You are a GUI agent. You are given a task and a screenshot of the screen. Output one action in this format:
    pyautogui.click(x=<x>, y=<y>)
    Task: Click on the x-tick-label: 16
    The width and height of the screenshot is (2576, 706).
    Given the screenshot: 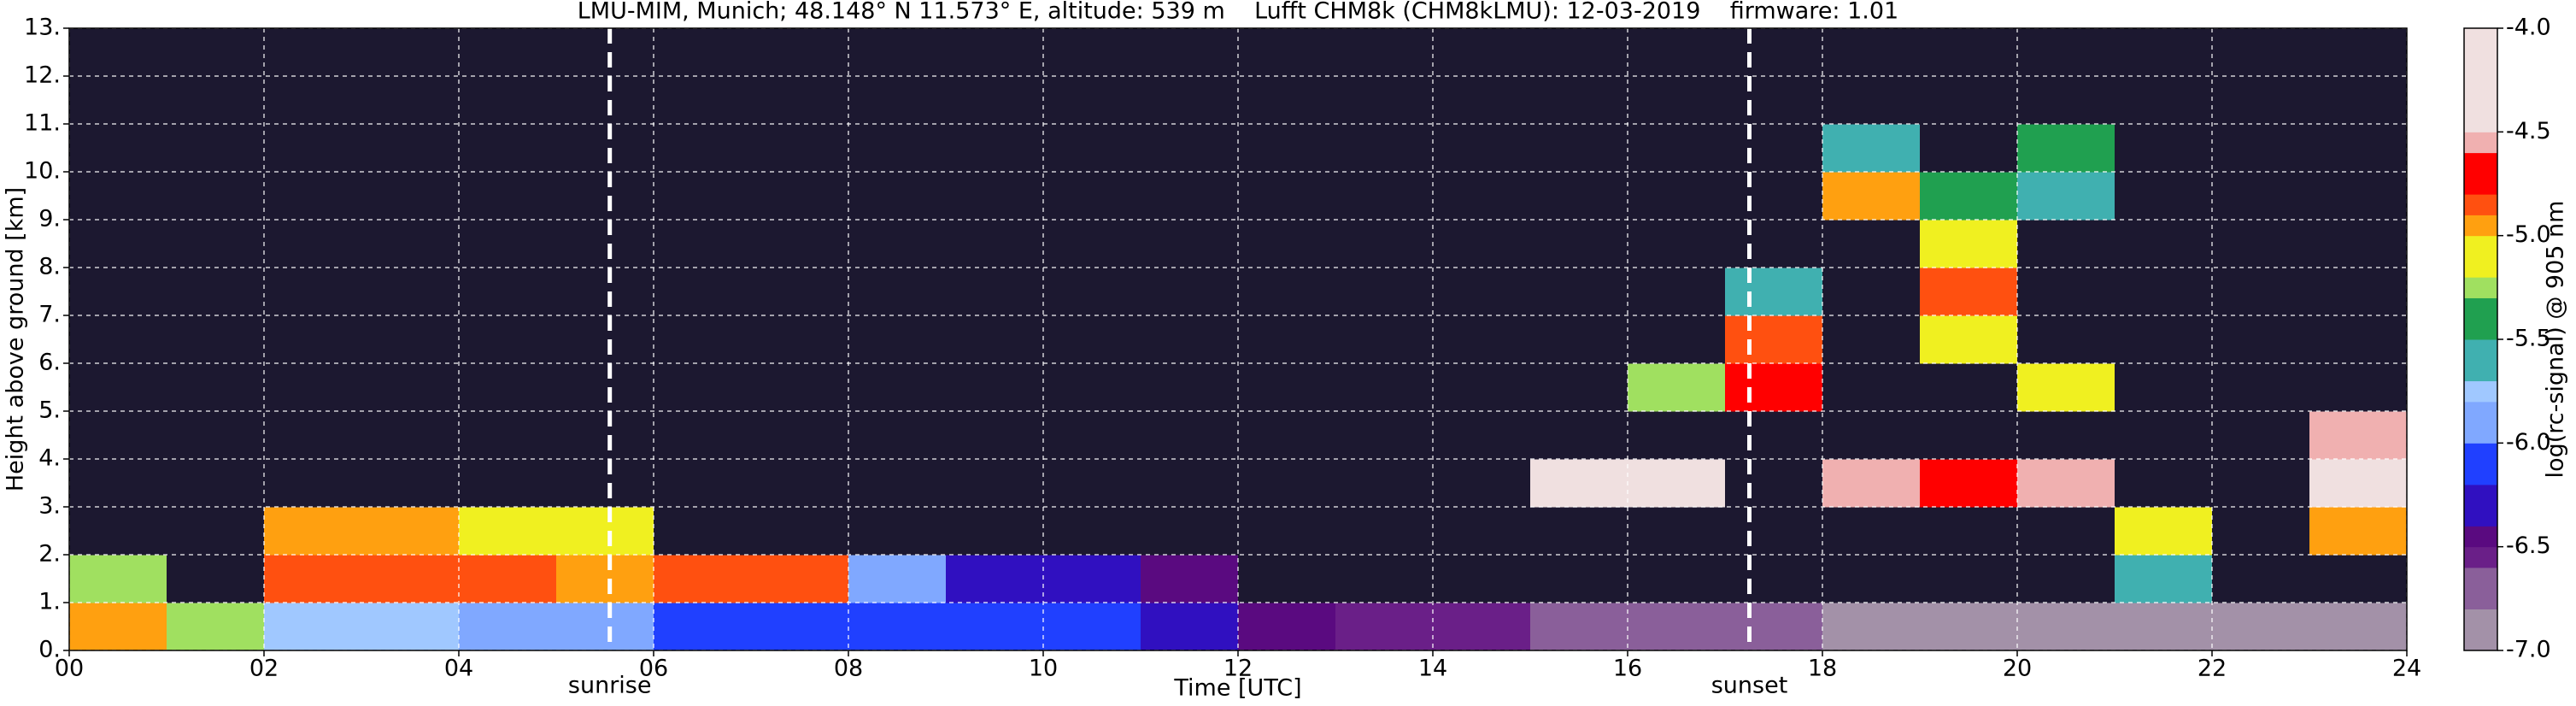 What is the action you would take?
    pyautogui.click(x=1627, y=669)
    